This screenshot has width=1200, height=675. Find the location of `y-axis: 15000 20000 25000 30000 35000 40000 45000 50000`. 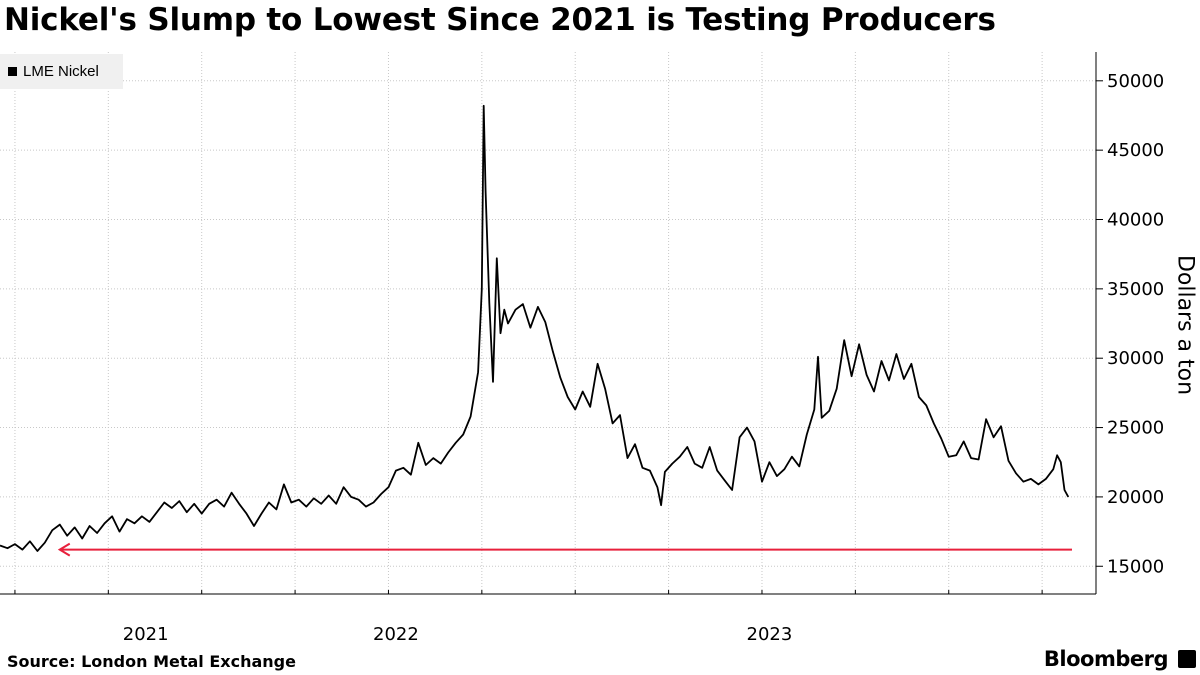

y-axis: 15000 20000 25000 30000 35000 40000 45000 50000 is located at coordinates (1129, 323).